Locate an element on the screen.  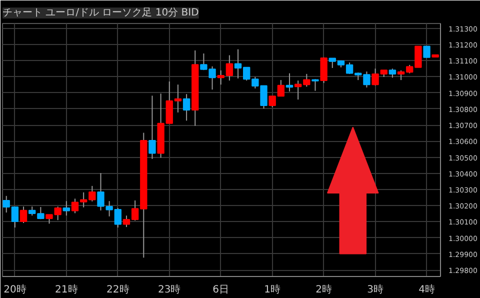
x-tick-label: 23時 is located at coordinates (169, 290).